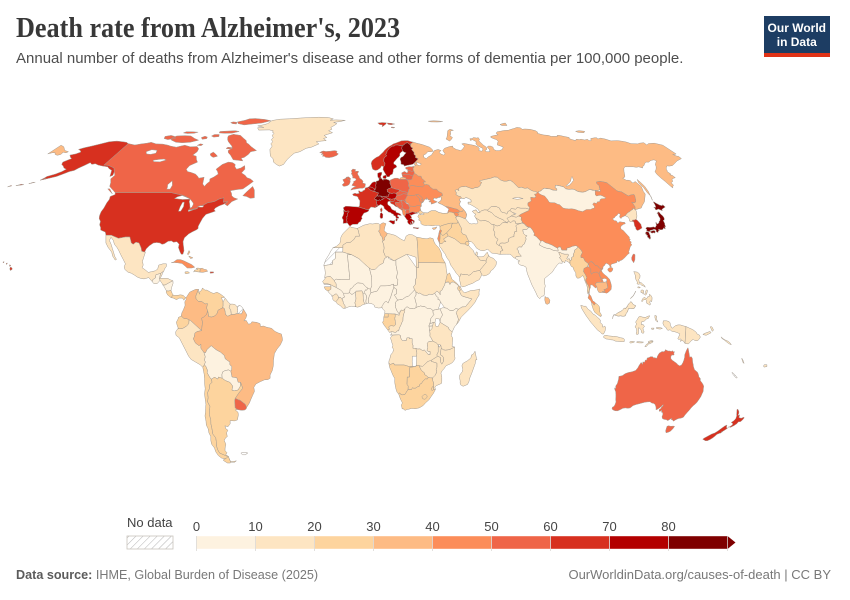 This screenshot has height=600, width=850. I want to click on svg-text: 30, so click(373, 526).